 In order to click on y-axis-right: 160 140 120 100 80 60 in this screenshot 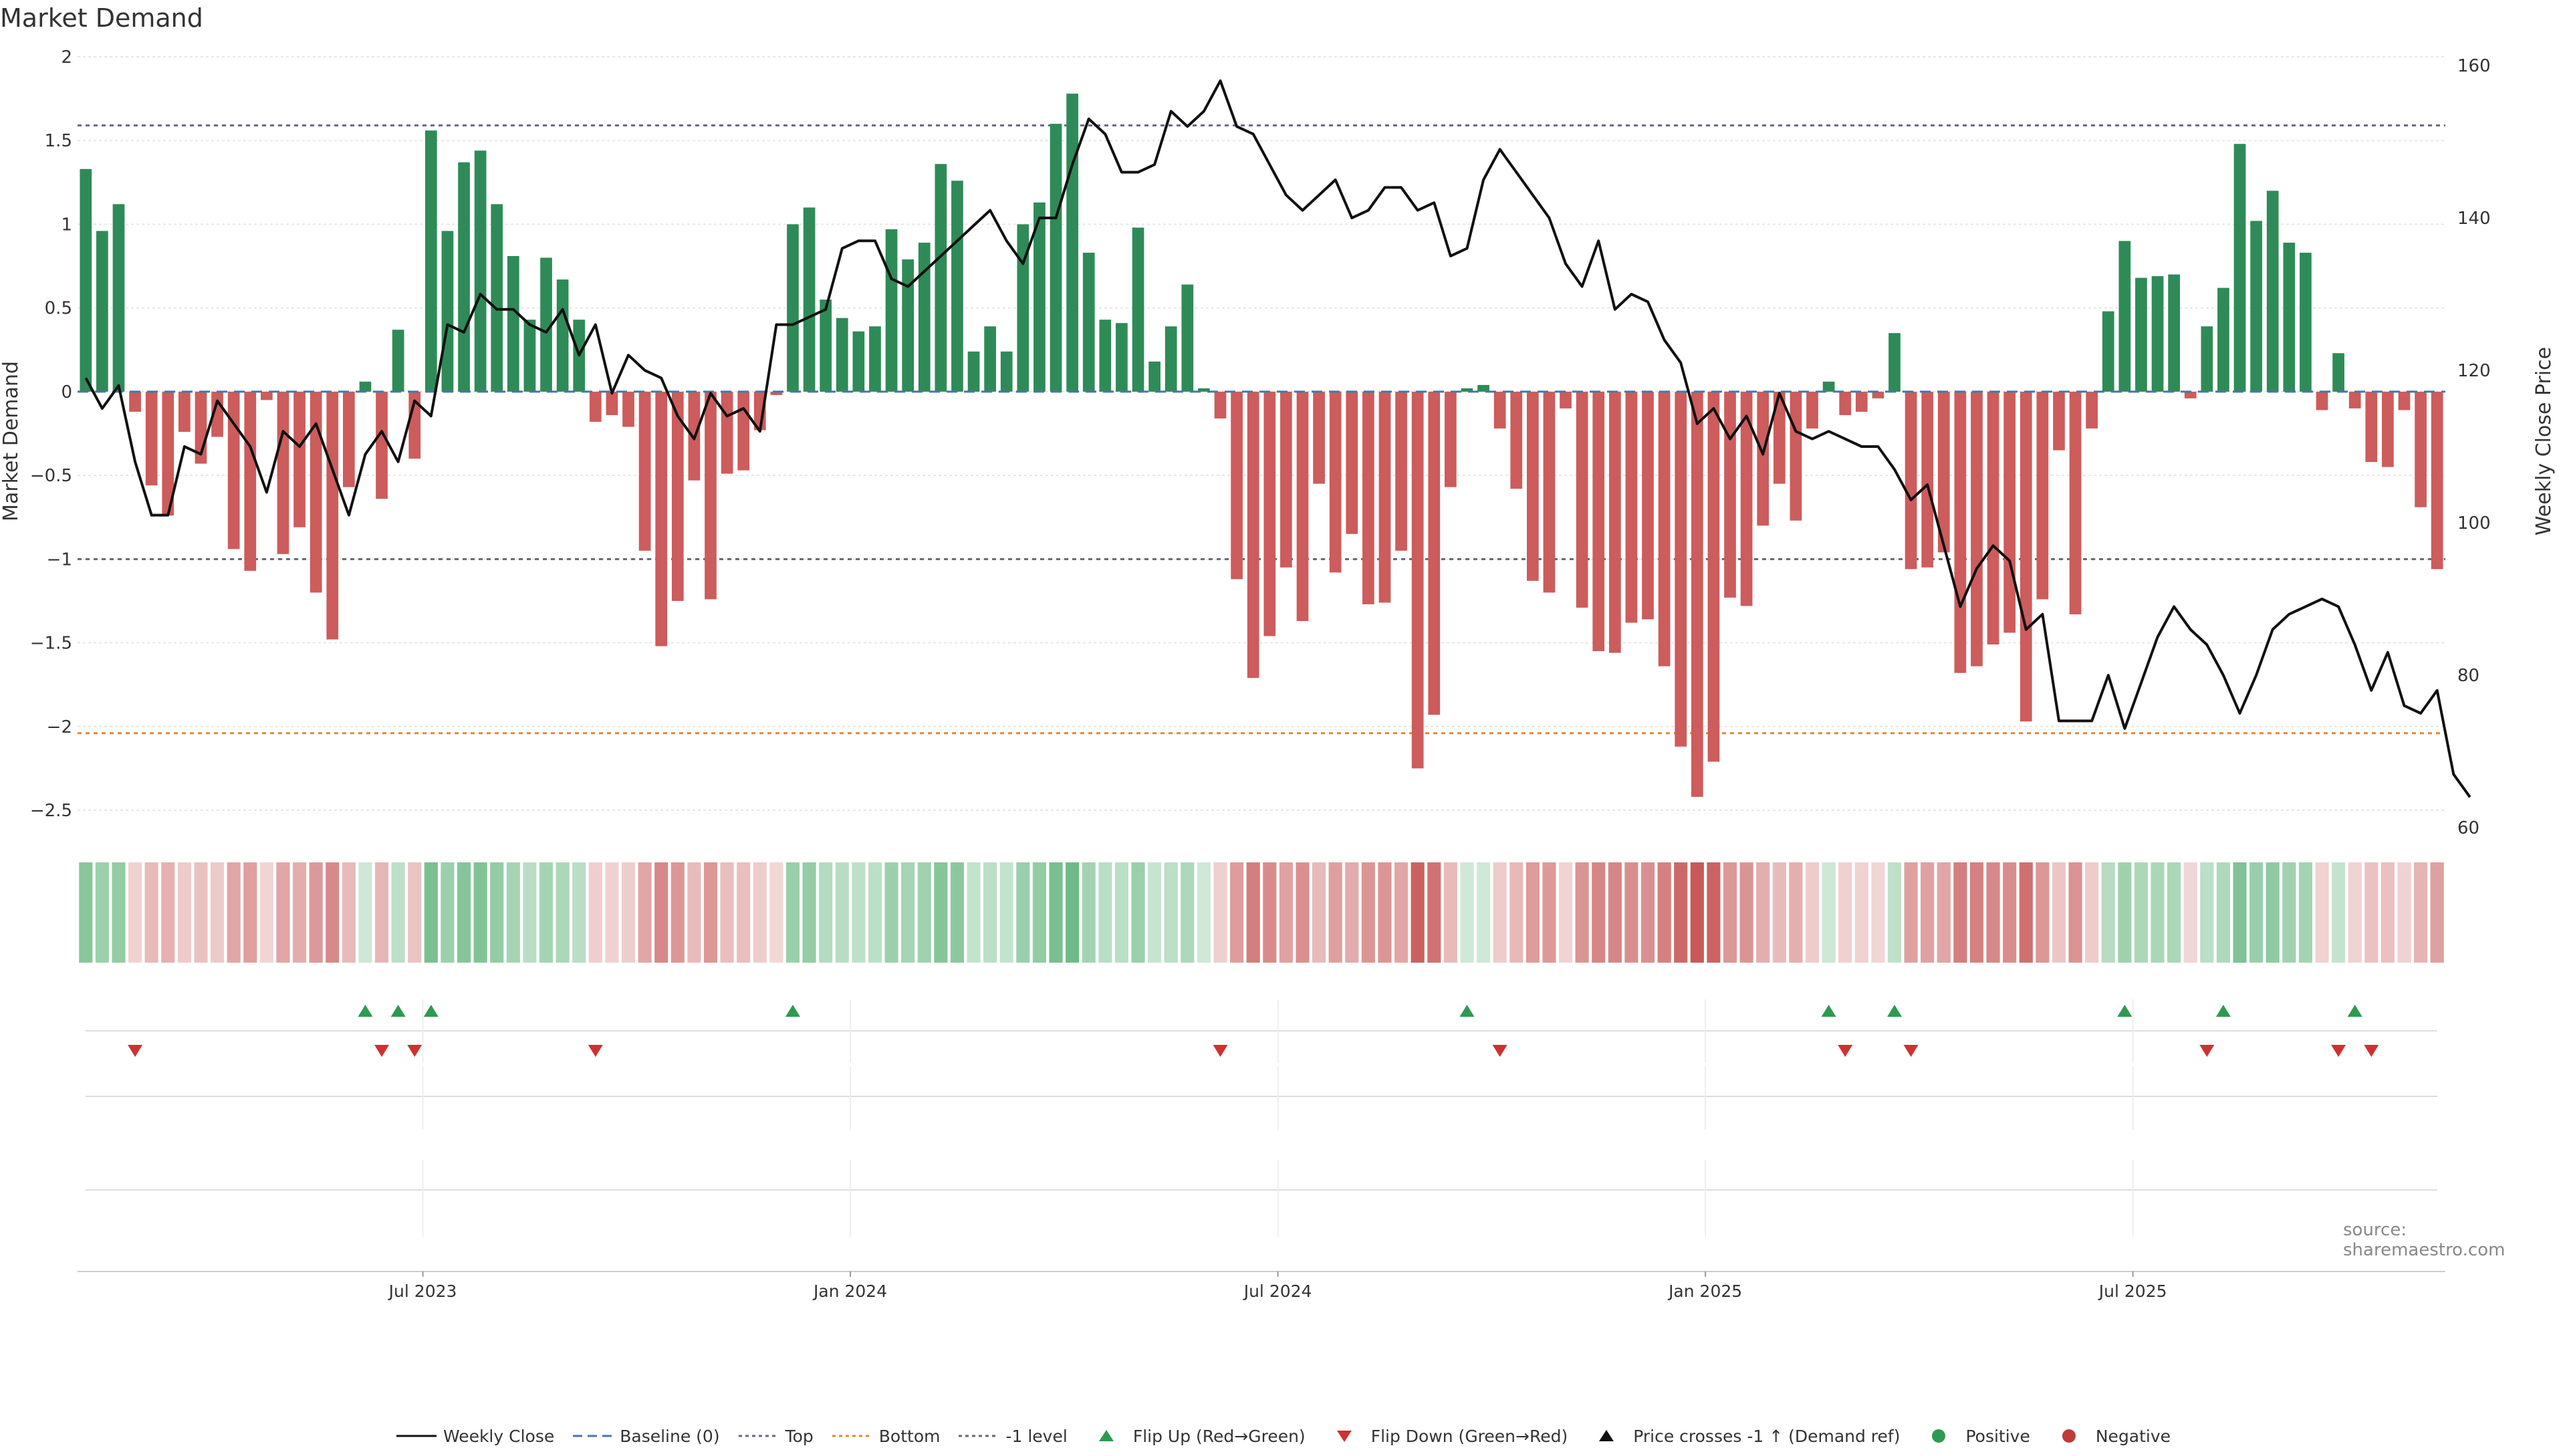, I will do `click(2474, 447)`.